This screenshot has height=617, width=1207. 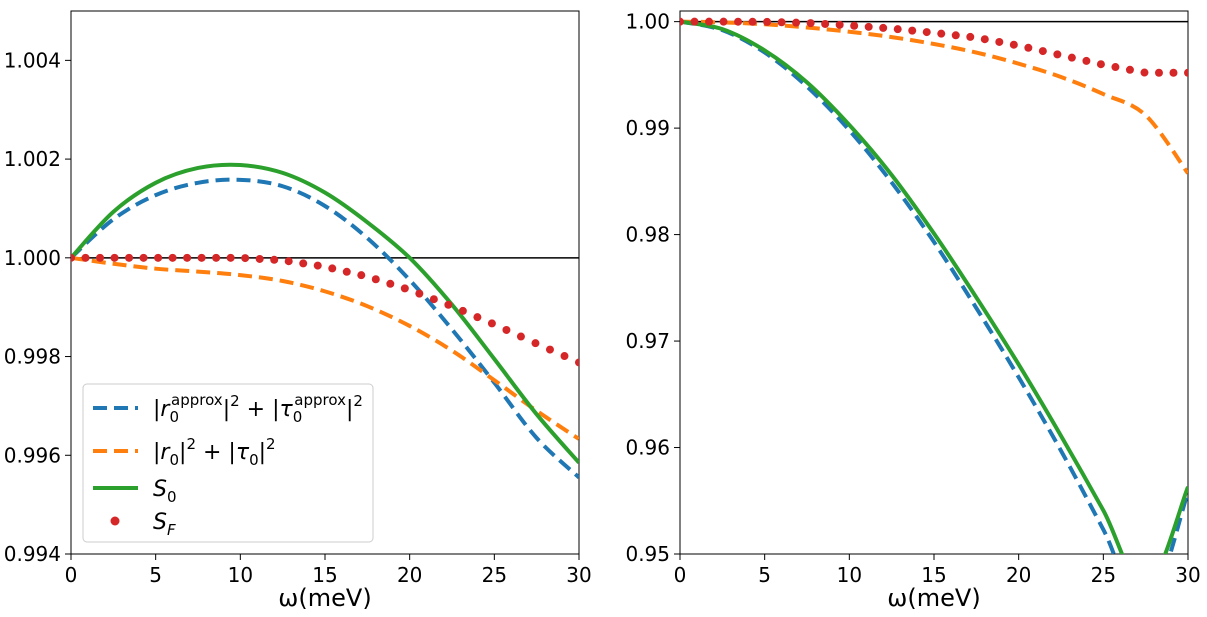 I want to click on right-x-tick-label: 15, so click(x=933, y=575).